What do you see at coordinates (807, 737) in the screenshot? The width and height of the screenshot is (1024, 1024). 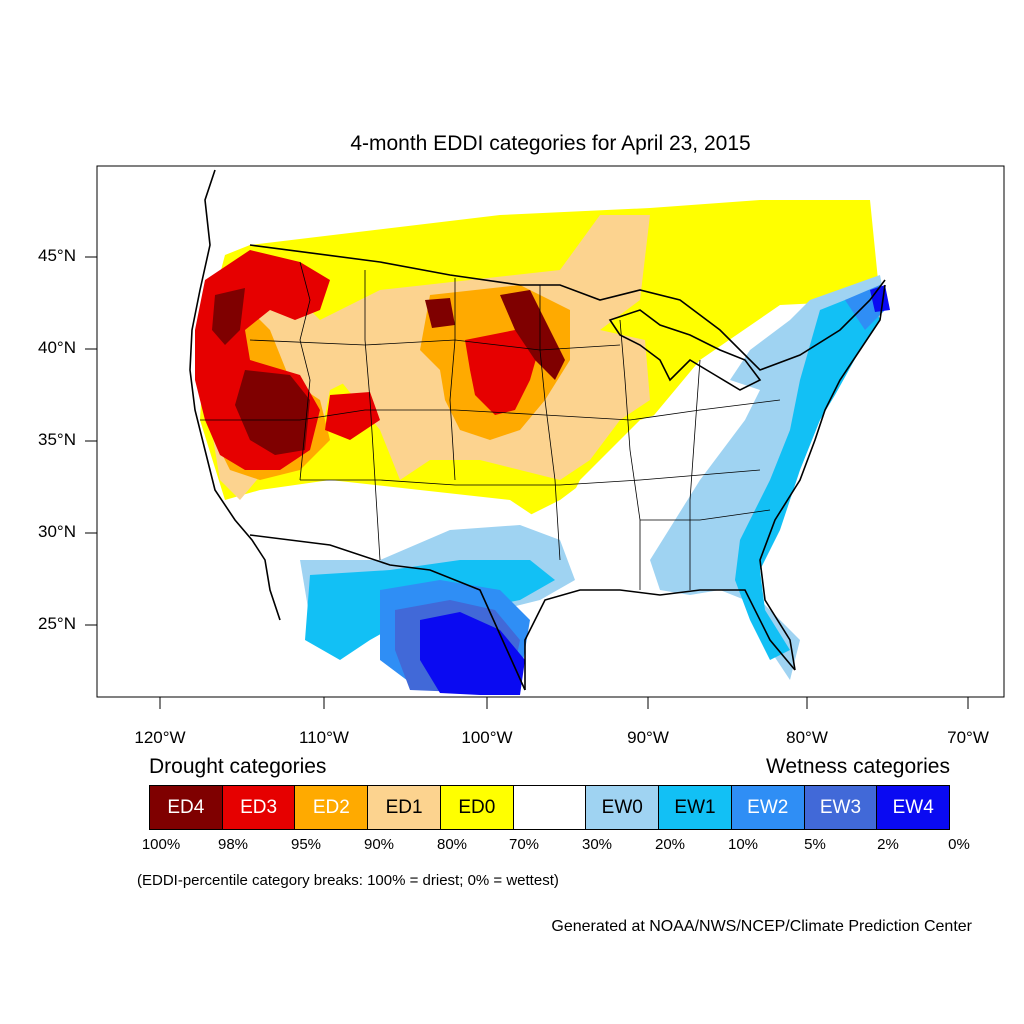 I see `lon-label-80w: 80°W` at bounding box center [807, 737].